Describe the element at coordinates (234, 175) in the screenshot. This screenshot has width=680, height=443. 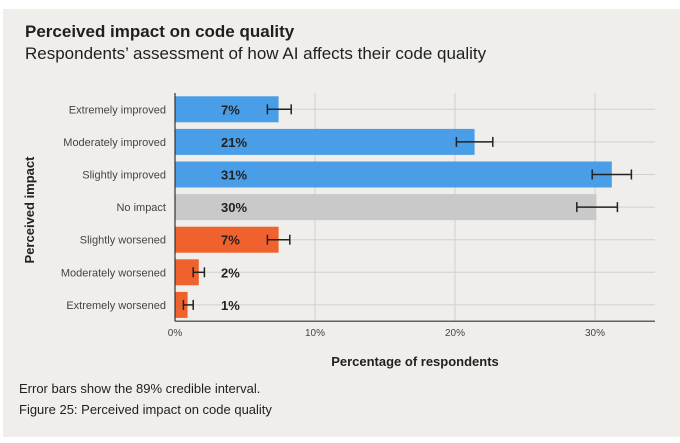
I see `data-label: 31%` at that location.